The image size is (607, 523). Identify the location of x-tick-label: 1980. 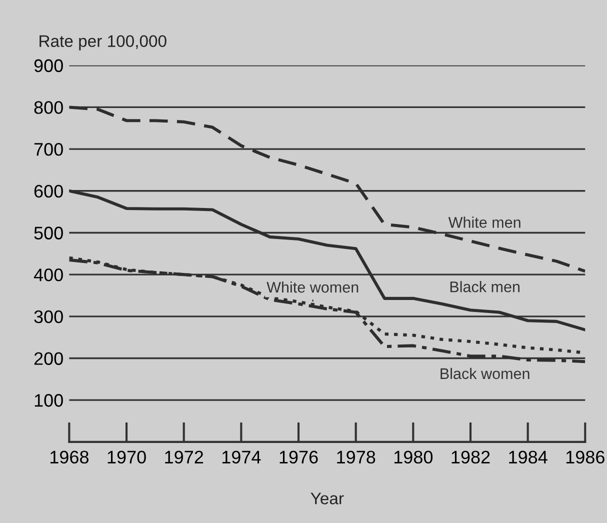
(413, 457).